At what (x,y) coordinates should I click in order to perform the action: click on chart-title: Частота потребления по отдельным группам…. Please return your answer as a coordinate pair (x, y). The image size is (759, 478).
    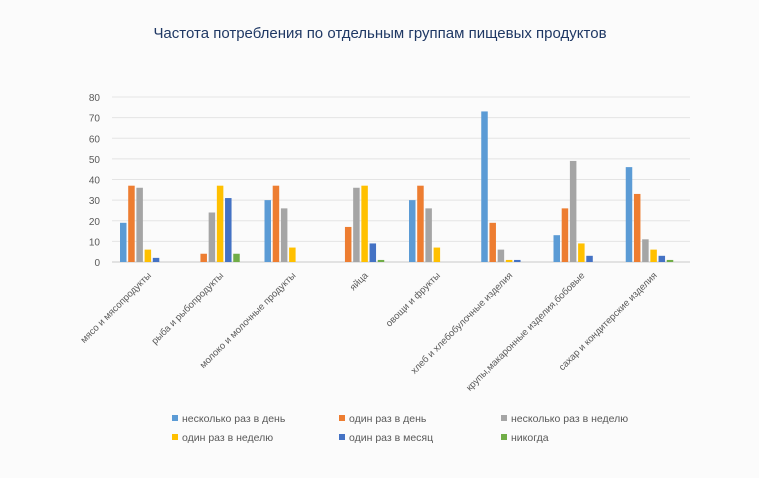
    Looking at the image, I should click on (379, 33).